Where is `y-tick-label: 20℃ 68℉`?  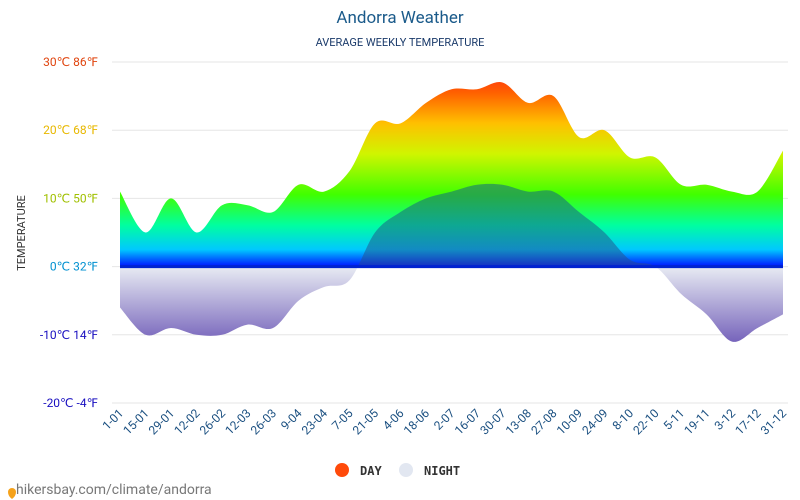
y-tick-label: 20℃ 68℉ is located at coordinates (70, 130).